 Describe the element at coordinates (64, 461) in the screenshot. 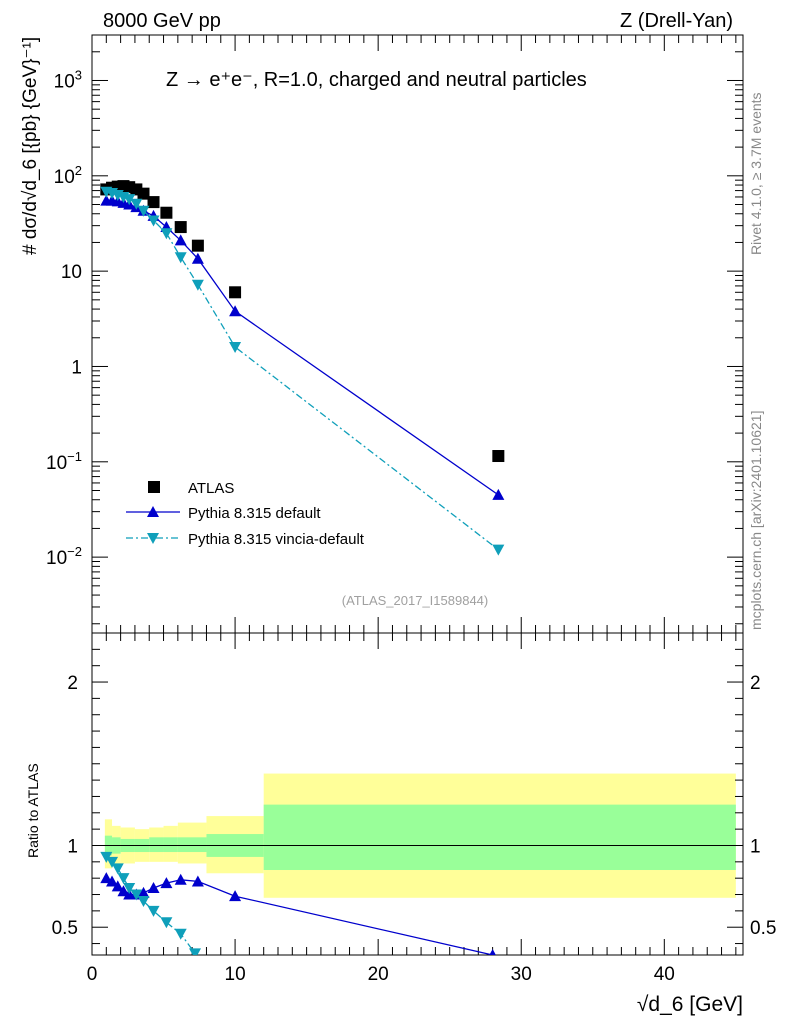

I see `main-y-tick-label: 10⁻¹` at that location.